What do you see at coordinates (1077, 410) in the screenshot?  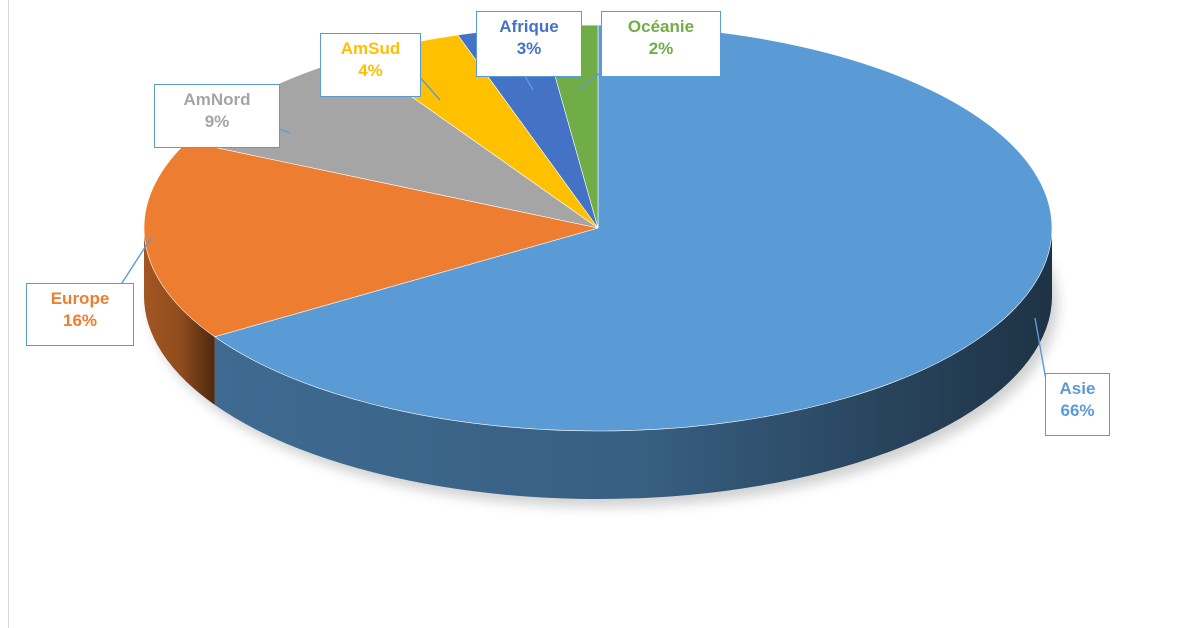 I see `slice-label-percent: 66%` at bounding box center [1077, 410].